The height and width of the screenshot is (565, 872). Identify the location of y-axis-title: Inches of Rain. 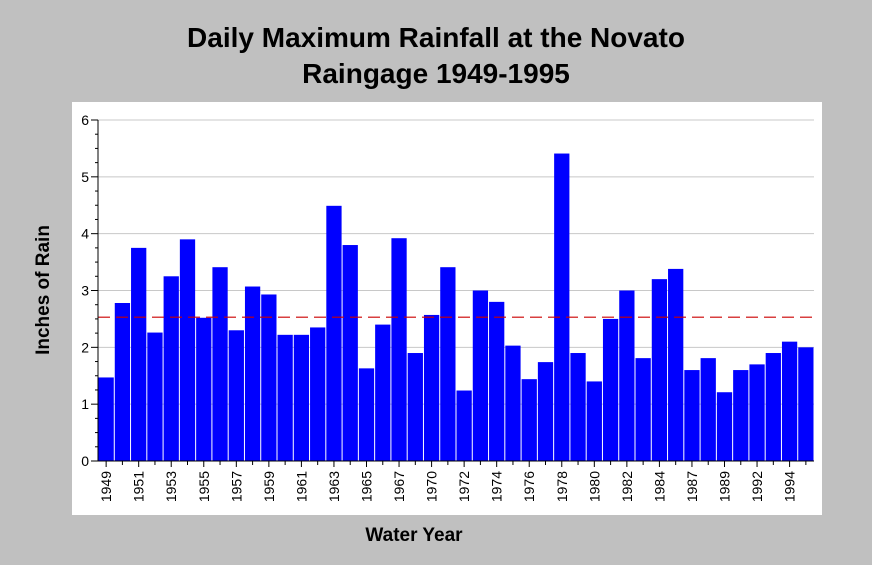
(43, 290).